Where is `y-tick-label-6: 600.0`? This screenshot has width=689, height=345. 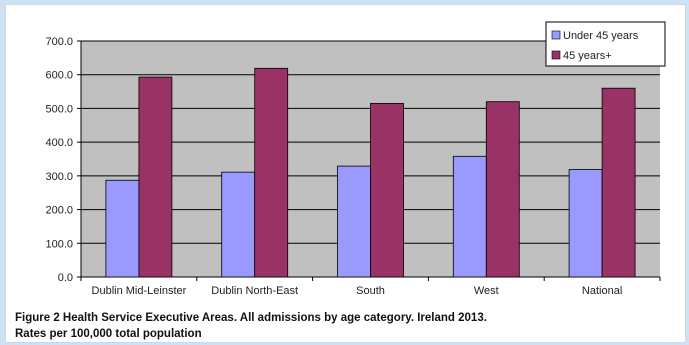 y-tick-label-6: 600.0 is located at coordinates (59, 76).